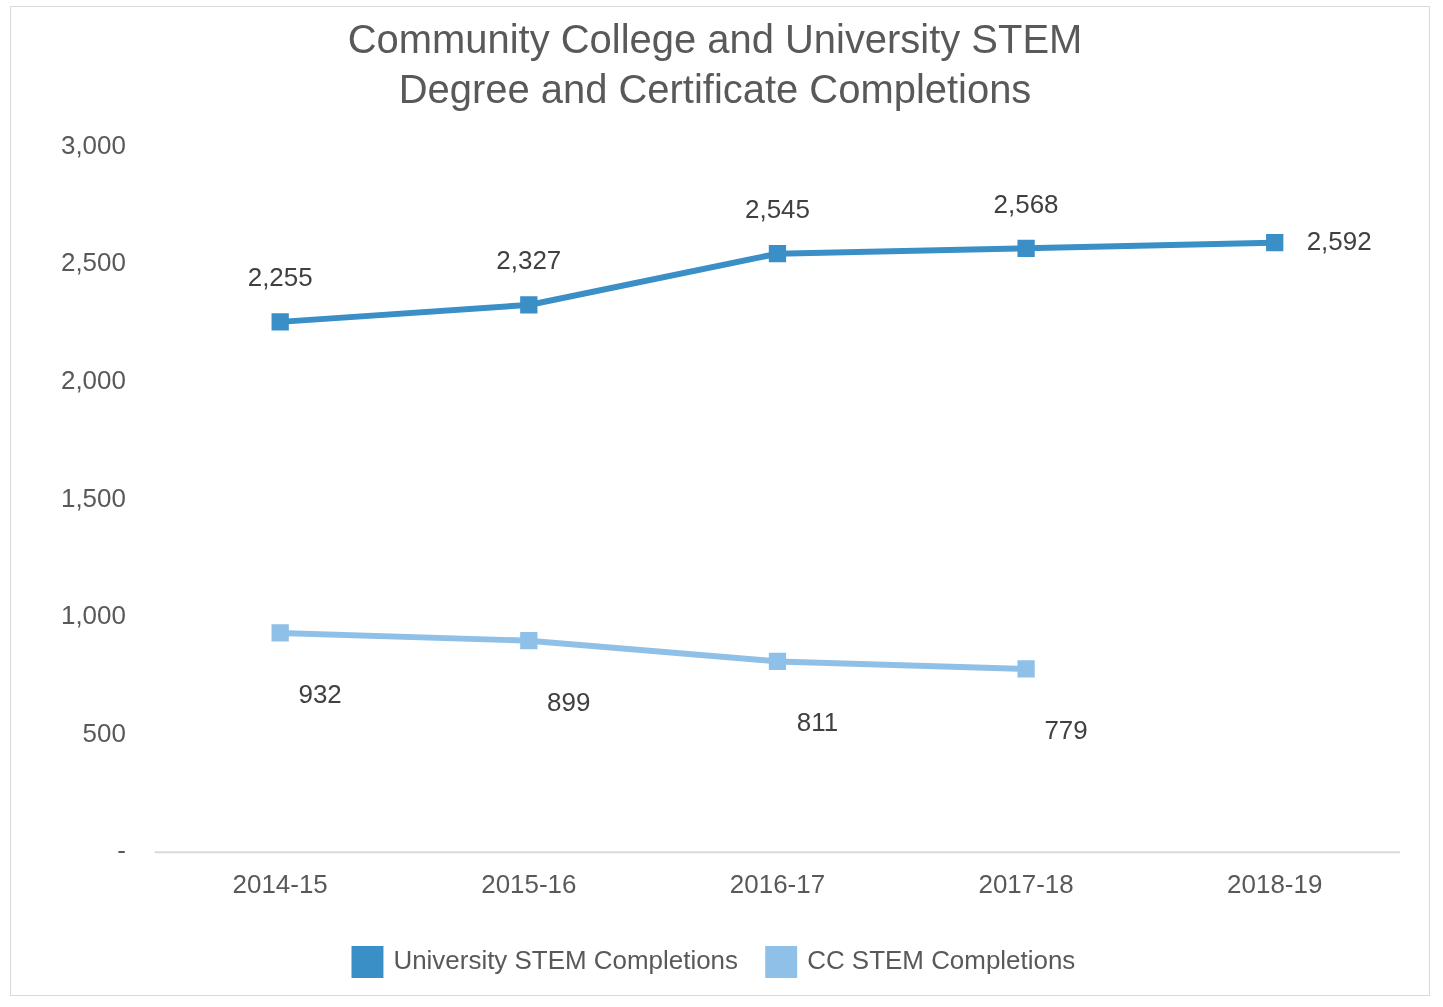 The height and width of the screenshot is (1007, 1443). What do you see at coordinates (320, 693) in the screenshot?
I see `data-label: 932` at bounding box center [320, 693].